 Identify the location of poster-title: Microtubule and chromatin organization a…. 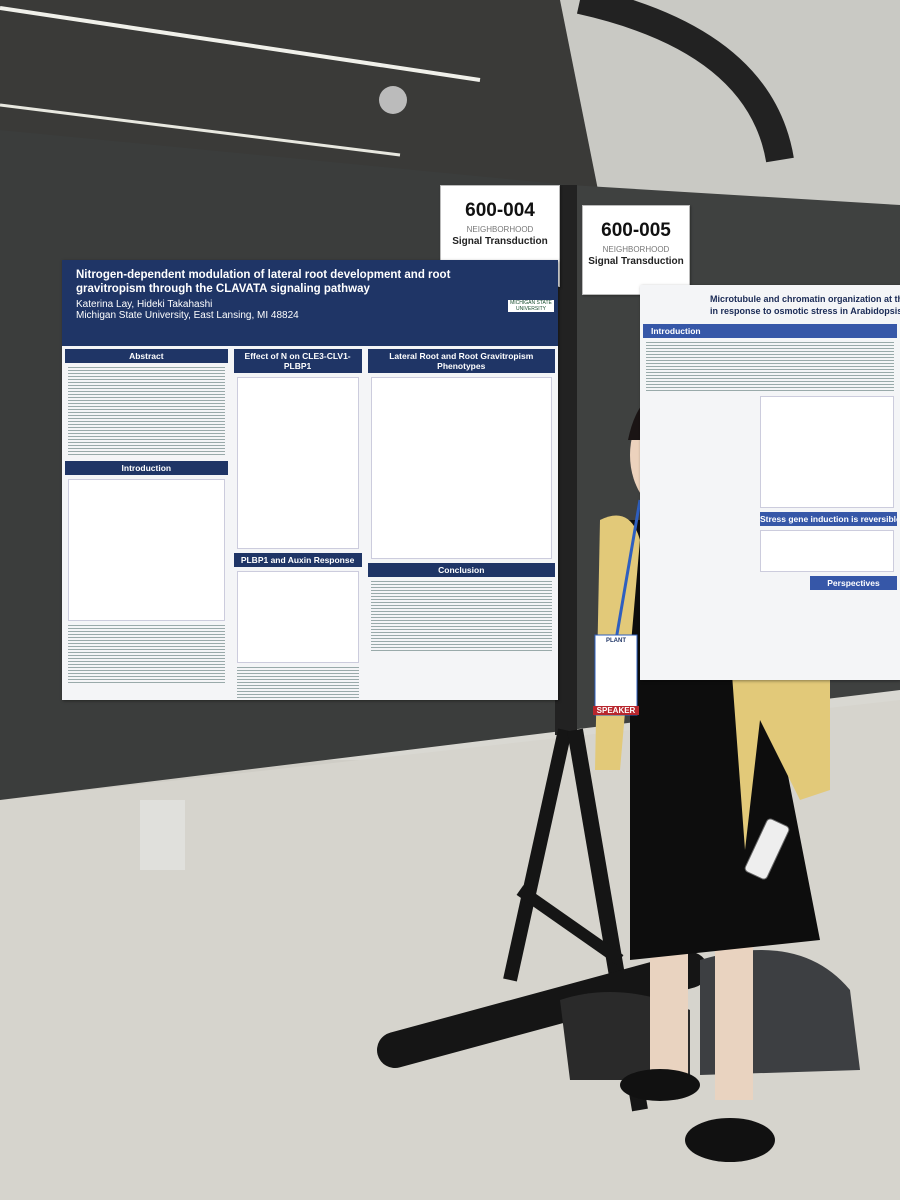
(770, 303).